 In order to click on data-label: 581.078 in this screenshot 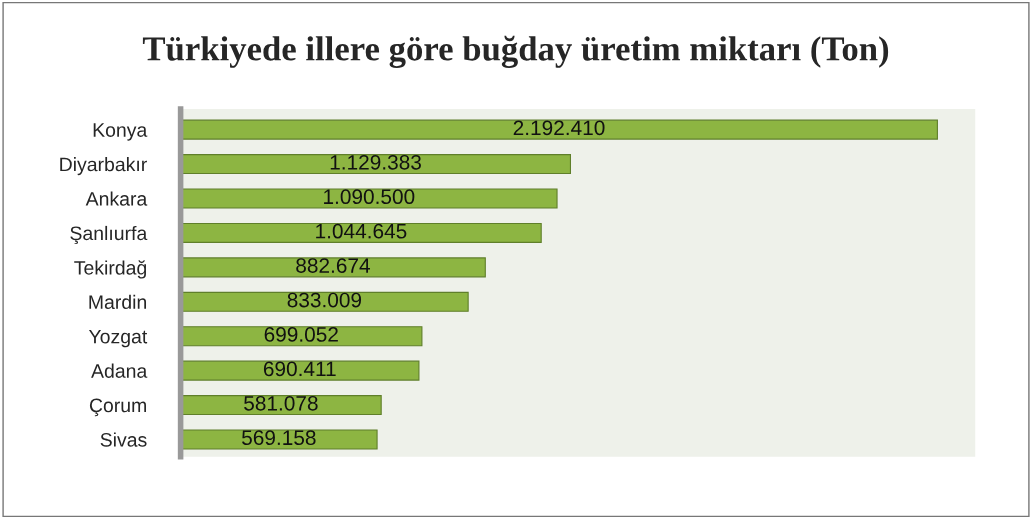, I will do `click(281, 403)`.